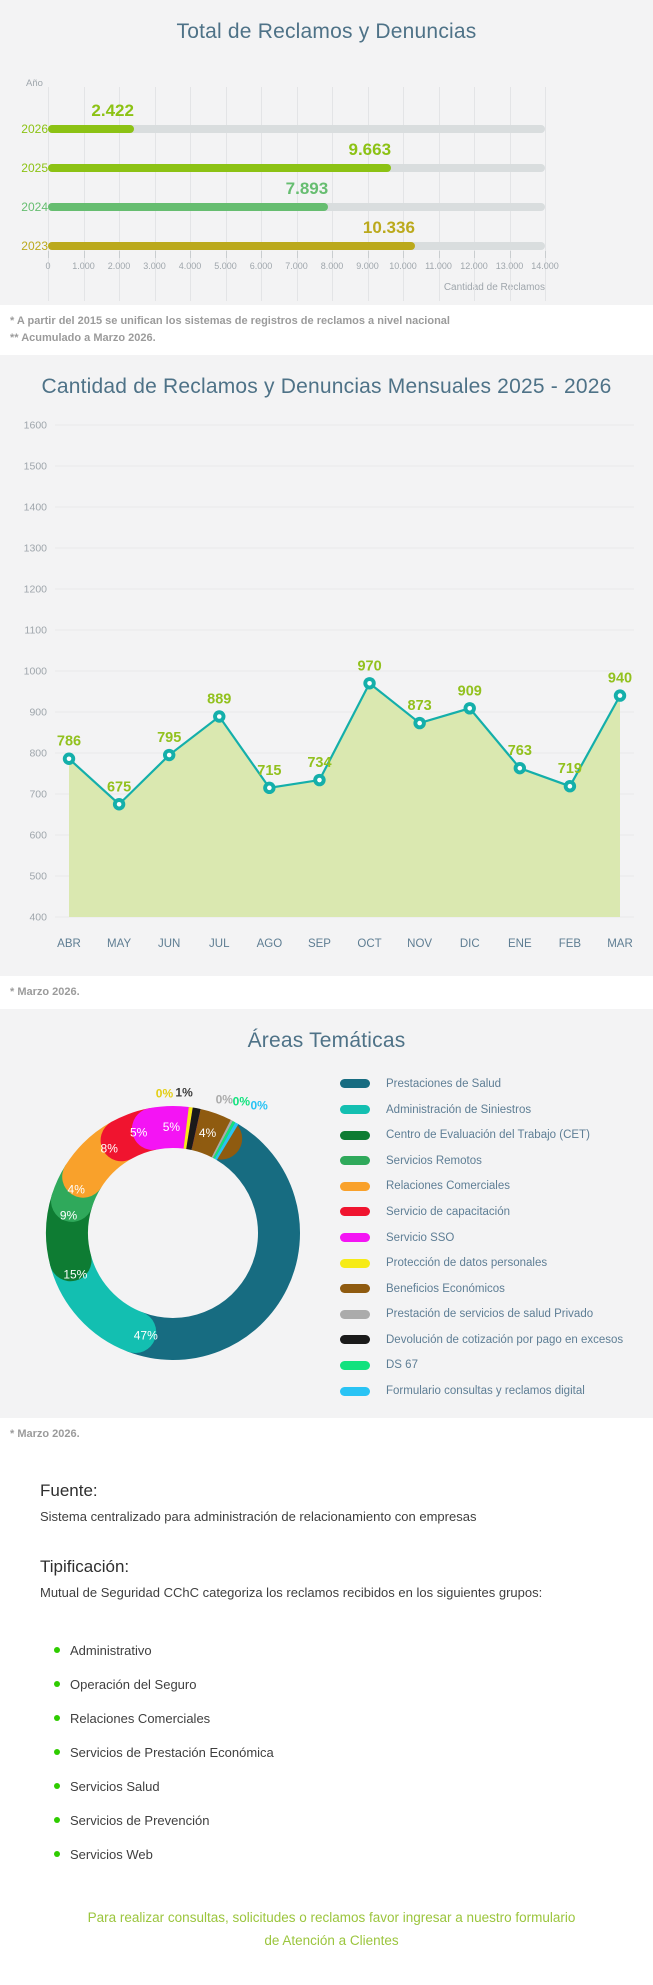 The height and width of the screenshot is (1985, 653). Describe the element at coordinates (119, 787) in the screenshot. I see `data-point-value: 675` at that location.